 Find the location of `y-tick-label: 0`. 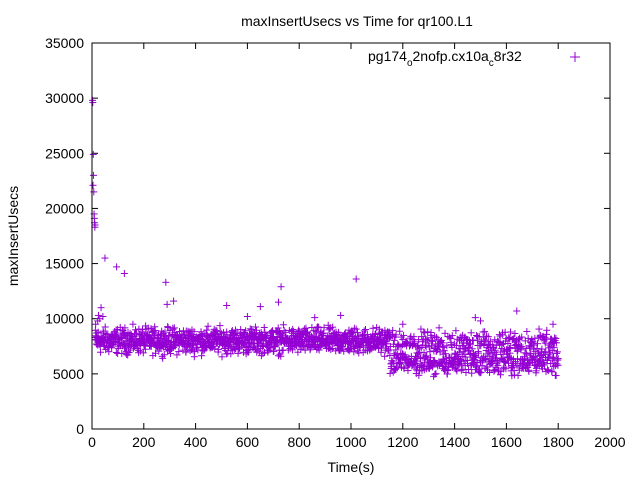

y-tick-label: 0 is located at coordinates (80, 429).